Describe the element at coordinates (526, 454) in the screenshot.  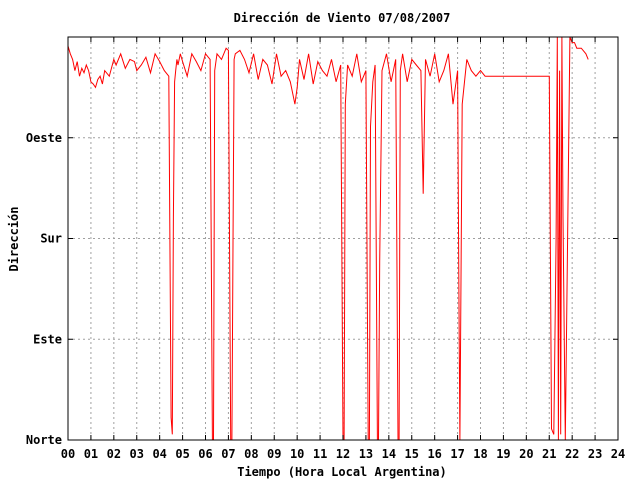
I see `x-tick-label: 20` at that location.